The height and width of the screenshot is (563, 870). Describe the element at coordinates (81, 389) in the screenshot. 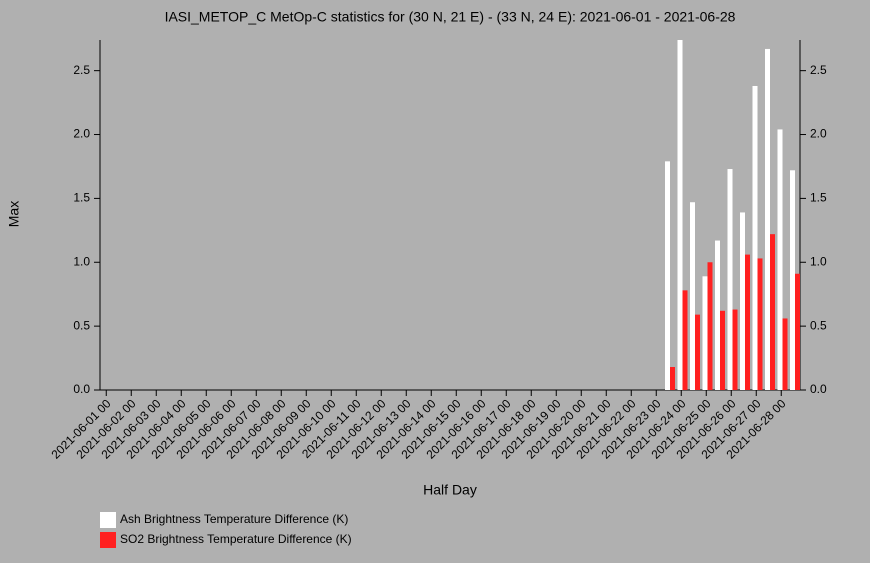

I see `y-tick-label: 0.0` at that location.